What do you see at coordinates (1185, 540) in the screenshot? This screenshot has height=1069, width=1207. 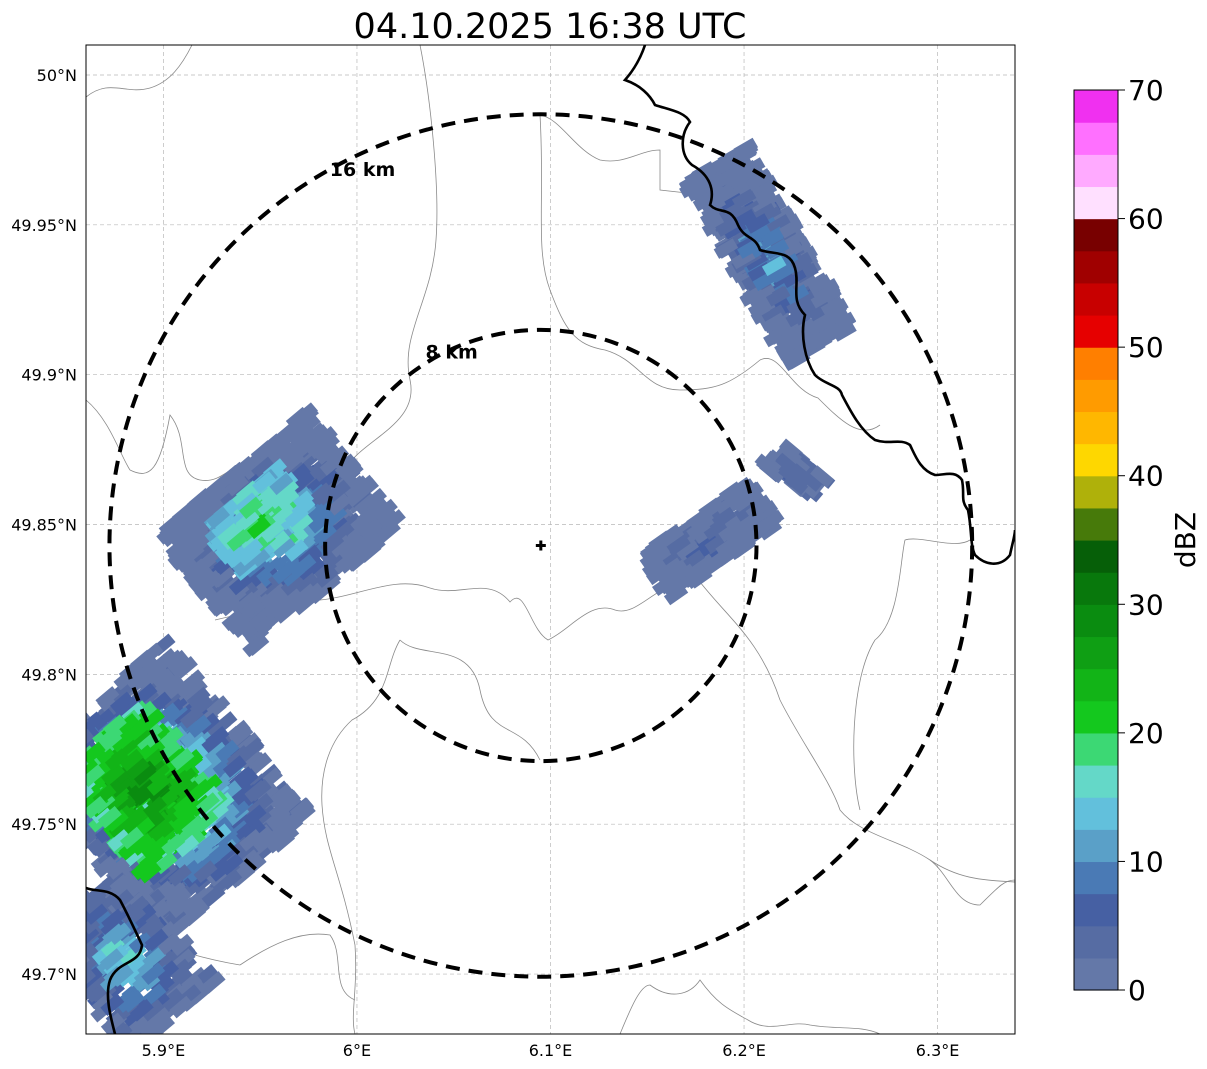 I see `colorbar-label: dBZ` at bounding box center [1185, 540].